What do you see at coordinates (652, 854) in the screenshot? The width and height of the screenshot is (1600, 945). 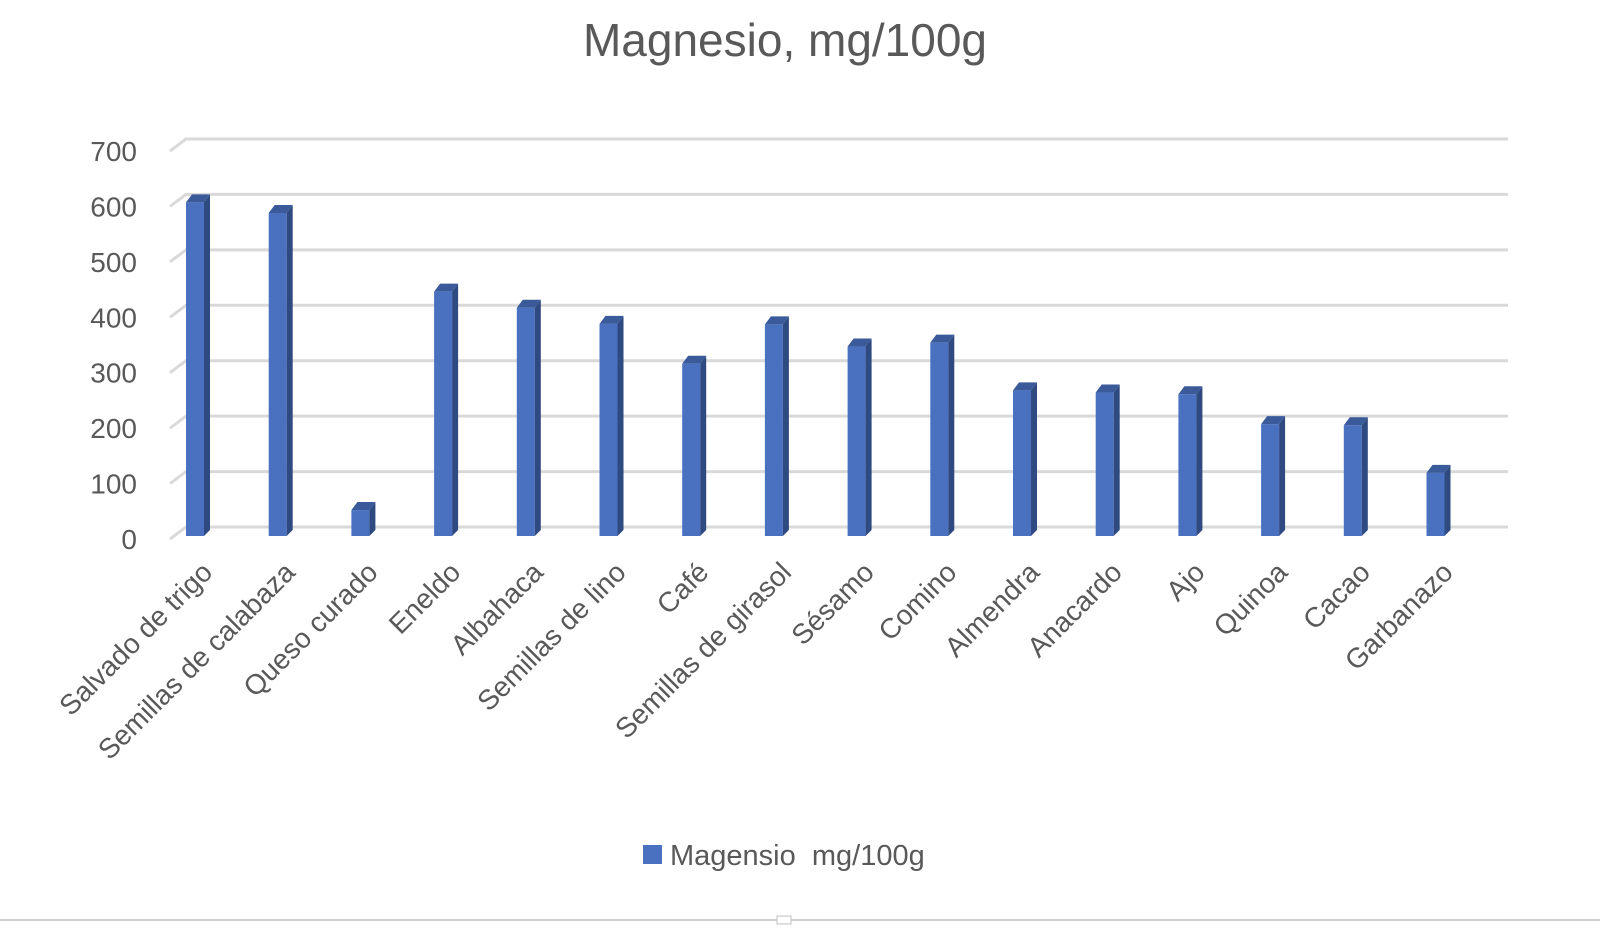 I see `legend-swatch` at bounding box center [652, 854].